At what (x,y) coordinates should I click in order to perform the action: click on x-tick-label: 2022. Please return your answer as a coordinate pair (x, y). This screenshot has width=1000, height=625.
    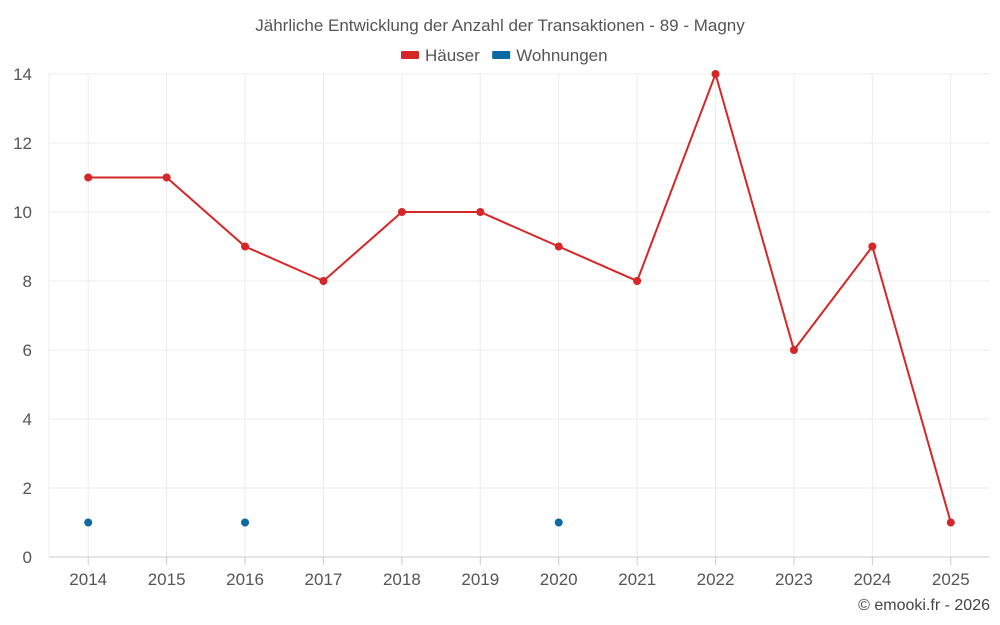
    Looking at the image, I should click on (716, 579).